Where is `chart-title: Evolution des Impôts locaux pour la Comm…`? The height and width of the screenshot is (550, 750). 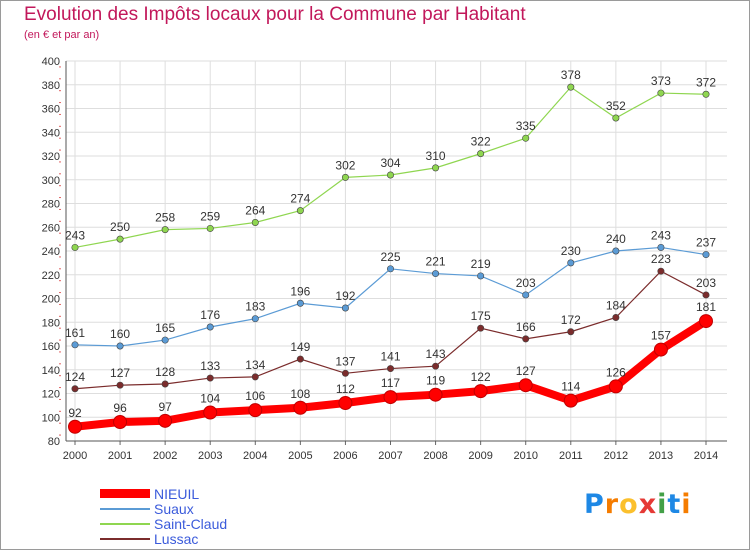 chart-title: Evolution des Impôts locaux pour la Comm… is located at coordinates (275, 14).